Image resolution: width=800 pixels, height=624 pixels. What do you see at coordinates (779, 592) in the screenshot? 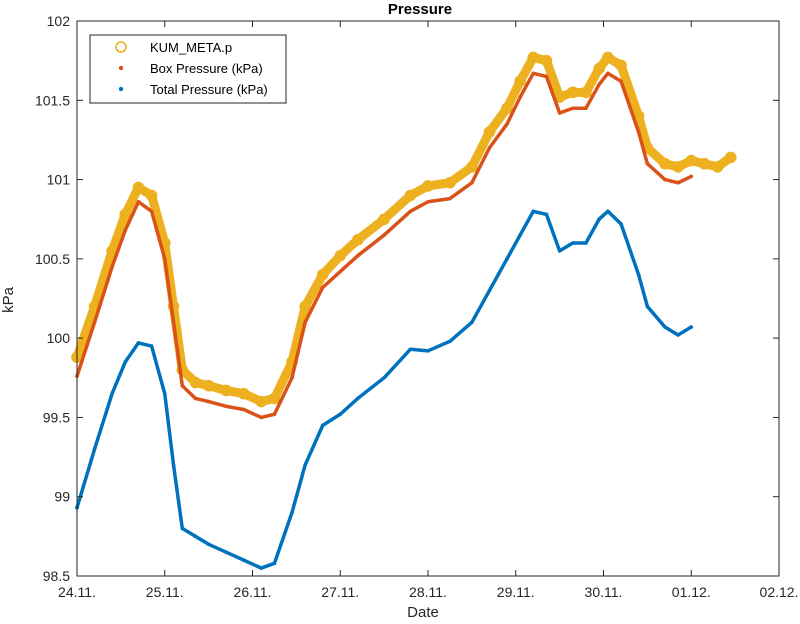
I see `x-tick-label: 02.12.` at bounding box center [779, 592].